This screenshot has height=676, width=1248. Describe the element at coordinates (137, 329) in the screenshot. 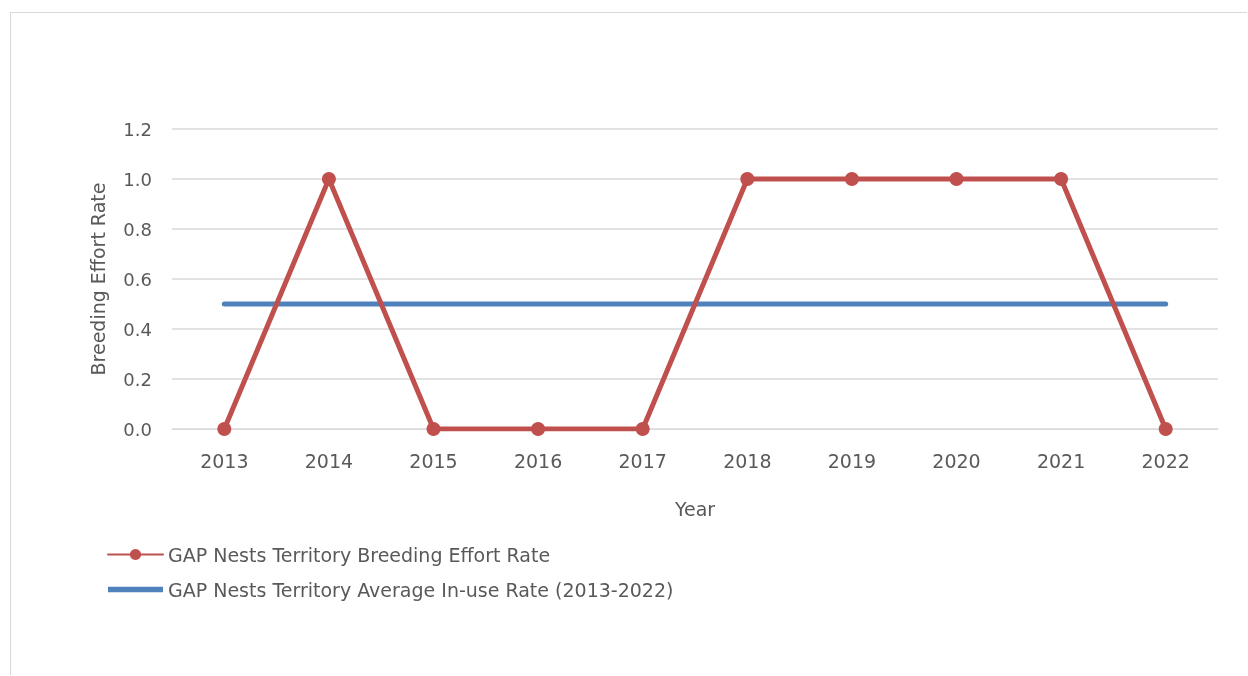

I see `y-tick-label: 0.4` at that location.